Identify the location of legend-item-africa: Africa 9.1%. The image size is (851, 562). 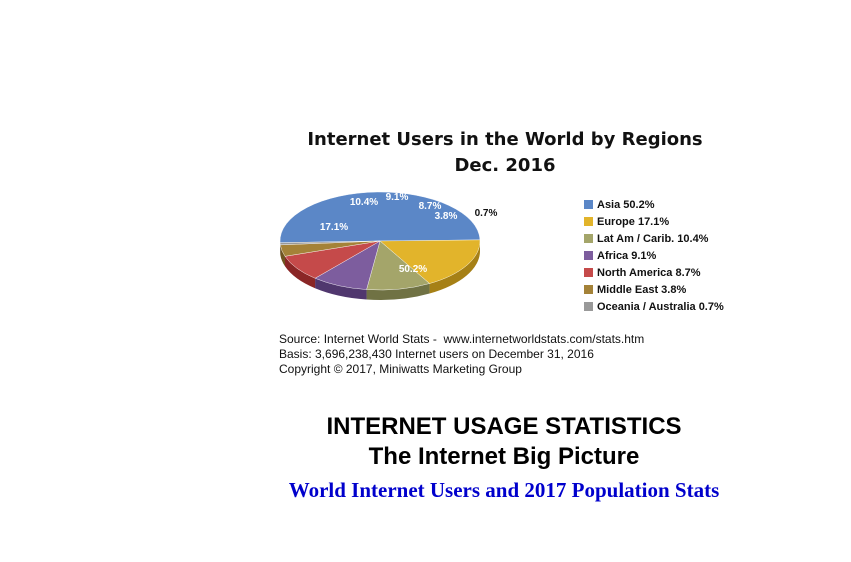
(654, 255).